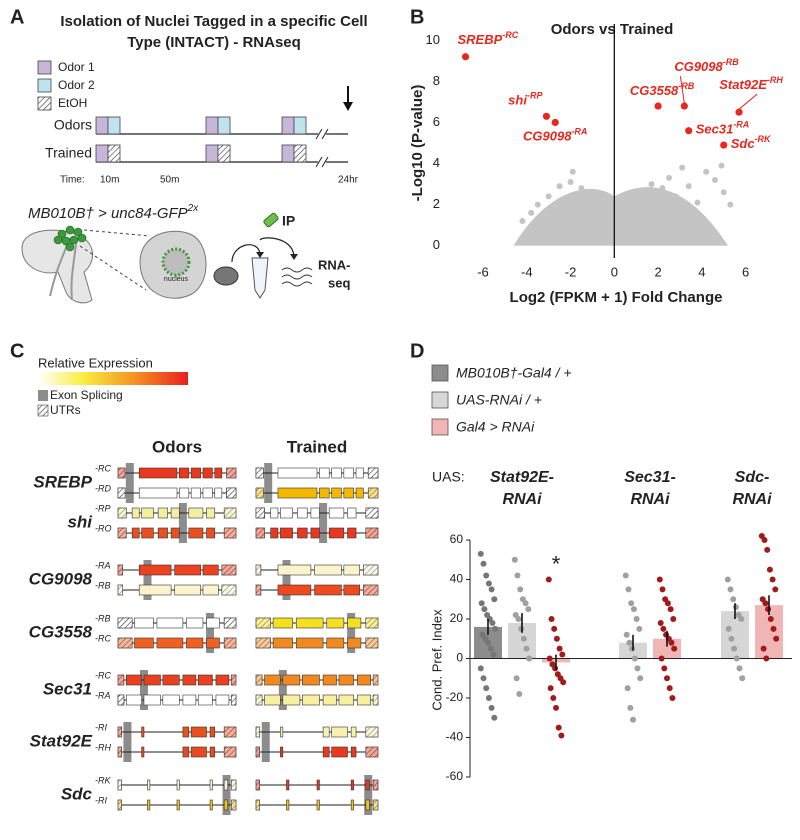  Describe the element at coordinates (417, 143) in the screenshot. I see `y-axis-label: -Log10 (P-value)` at that location.